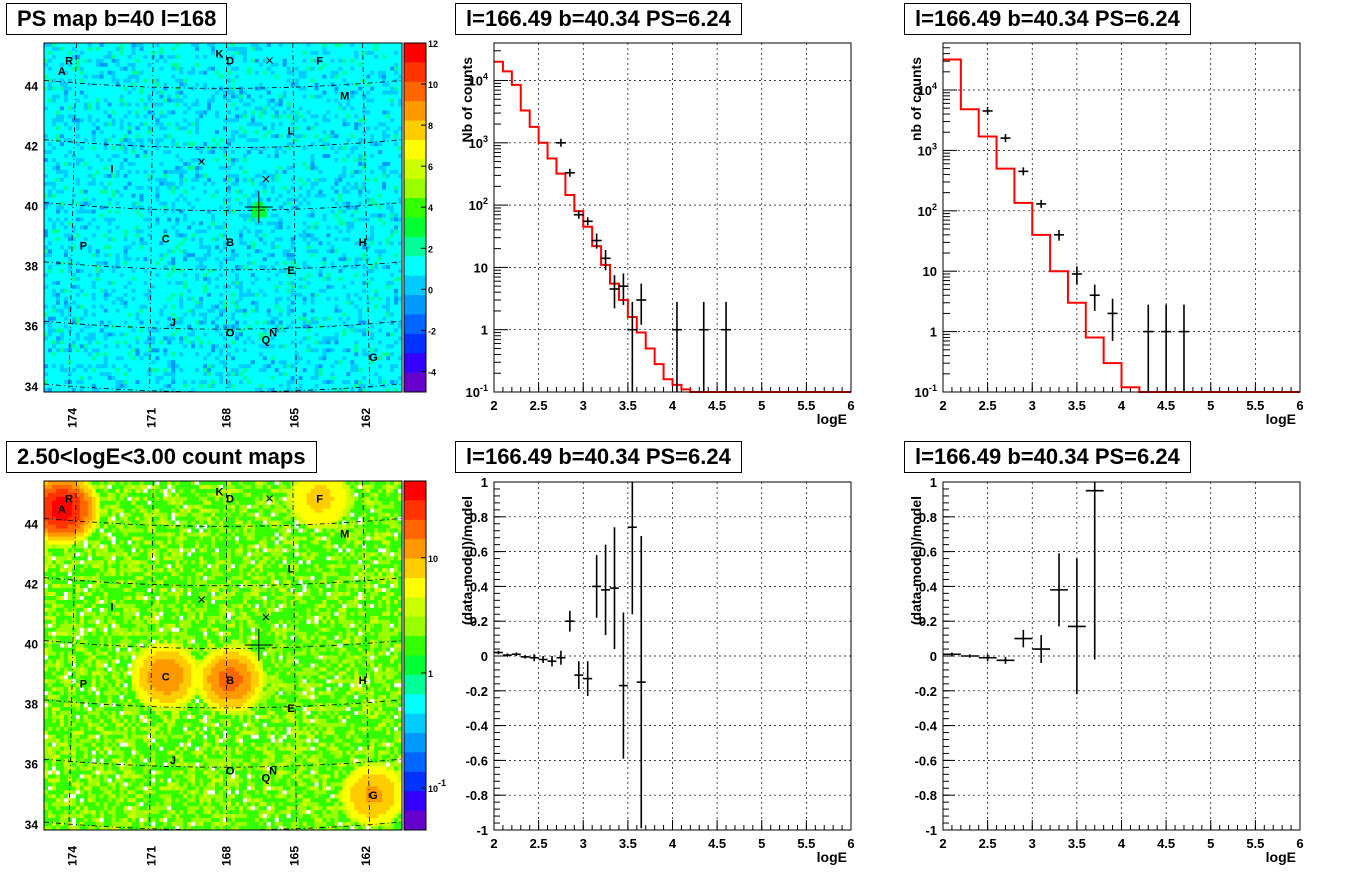 The image size is (1348, 881). Describe the element at coordinates (83, 684) in the screenshot. I see `source-label: P` at that location.